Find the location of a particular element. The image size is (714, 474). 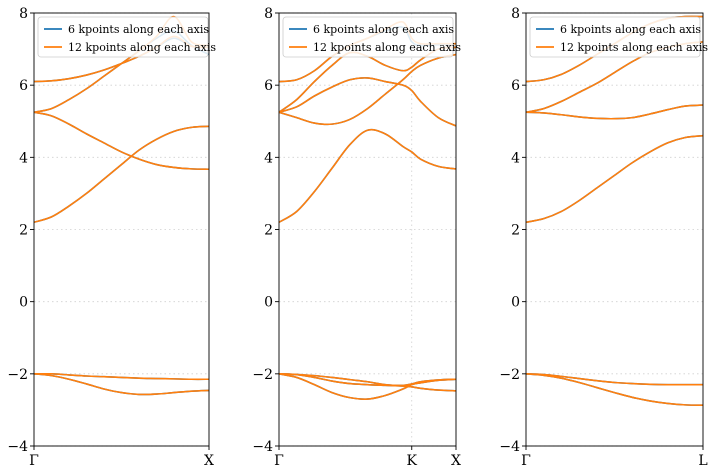

x-tick-label: K is located at coordinates (412, 461).